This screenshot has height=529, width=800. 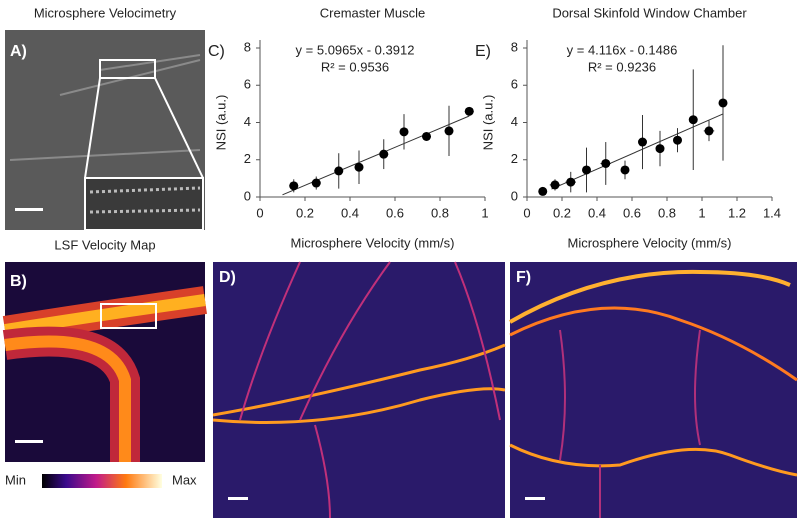 I want to click on equation: y = 5.0965x - 0.3912, so click(x=355, y=49).